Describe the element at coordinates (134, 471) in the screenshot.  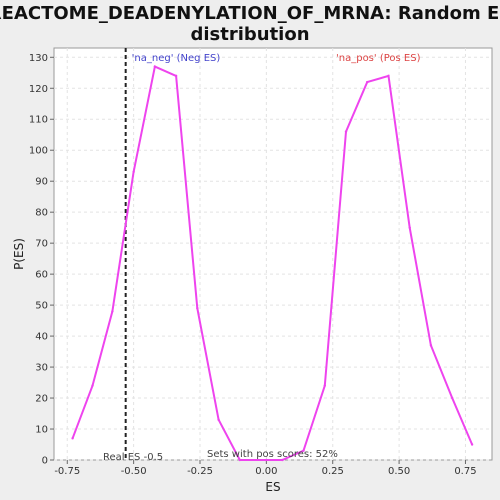
I see `x-tick-label: -0.50` at that location.